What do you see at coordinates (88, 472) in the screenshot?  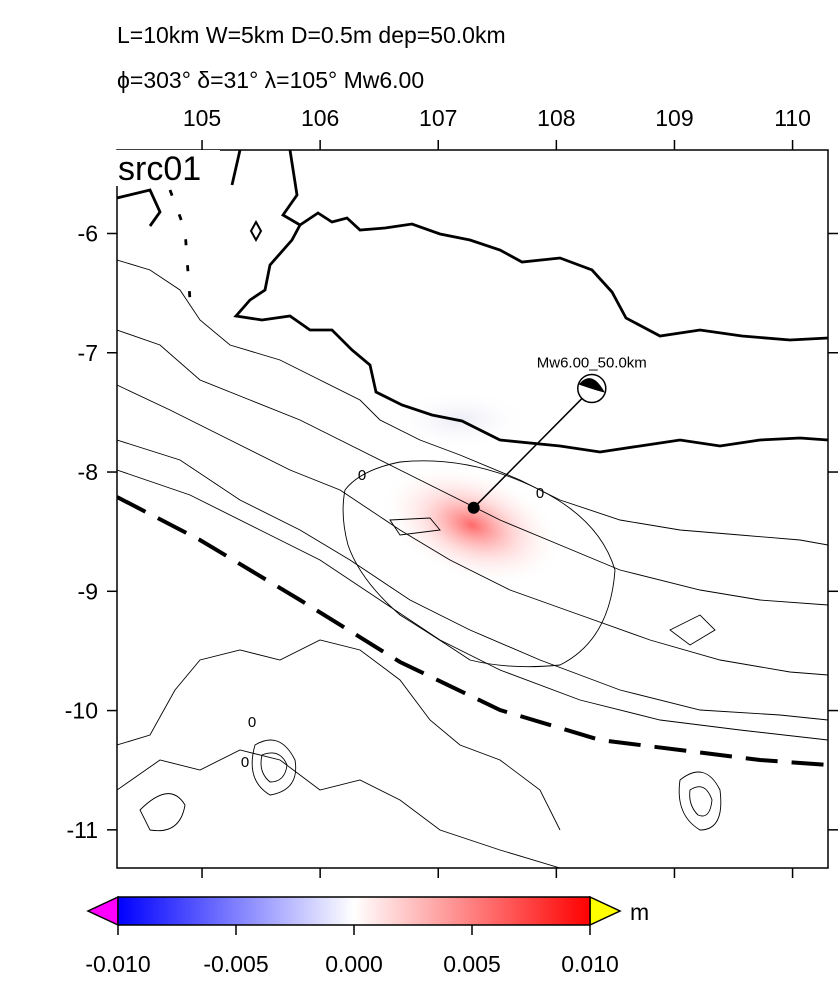 I see `y-tick-label: -8` at bounding box center [88, 472].